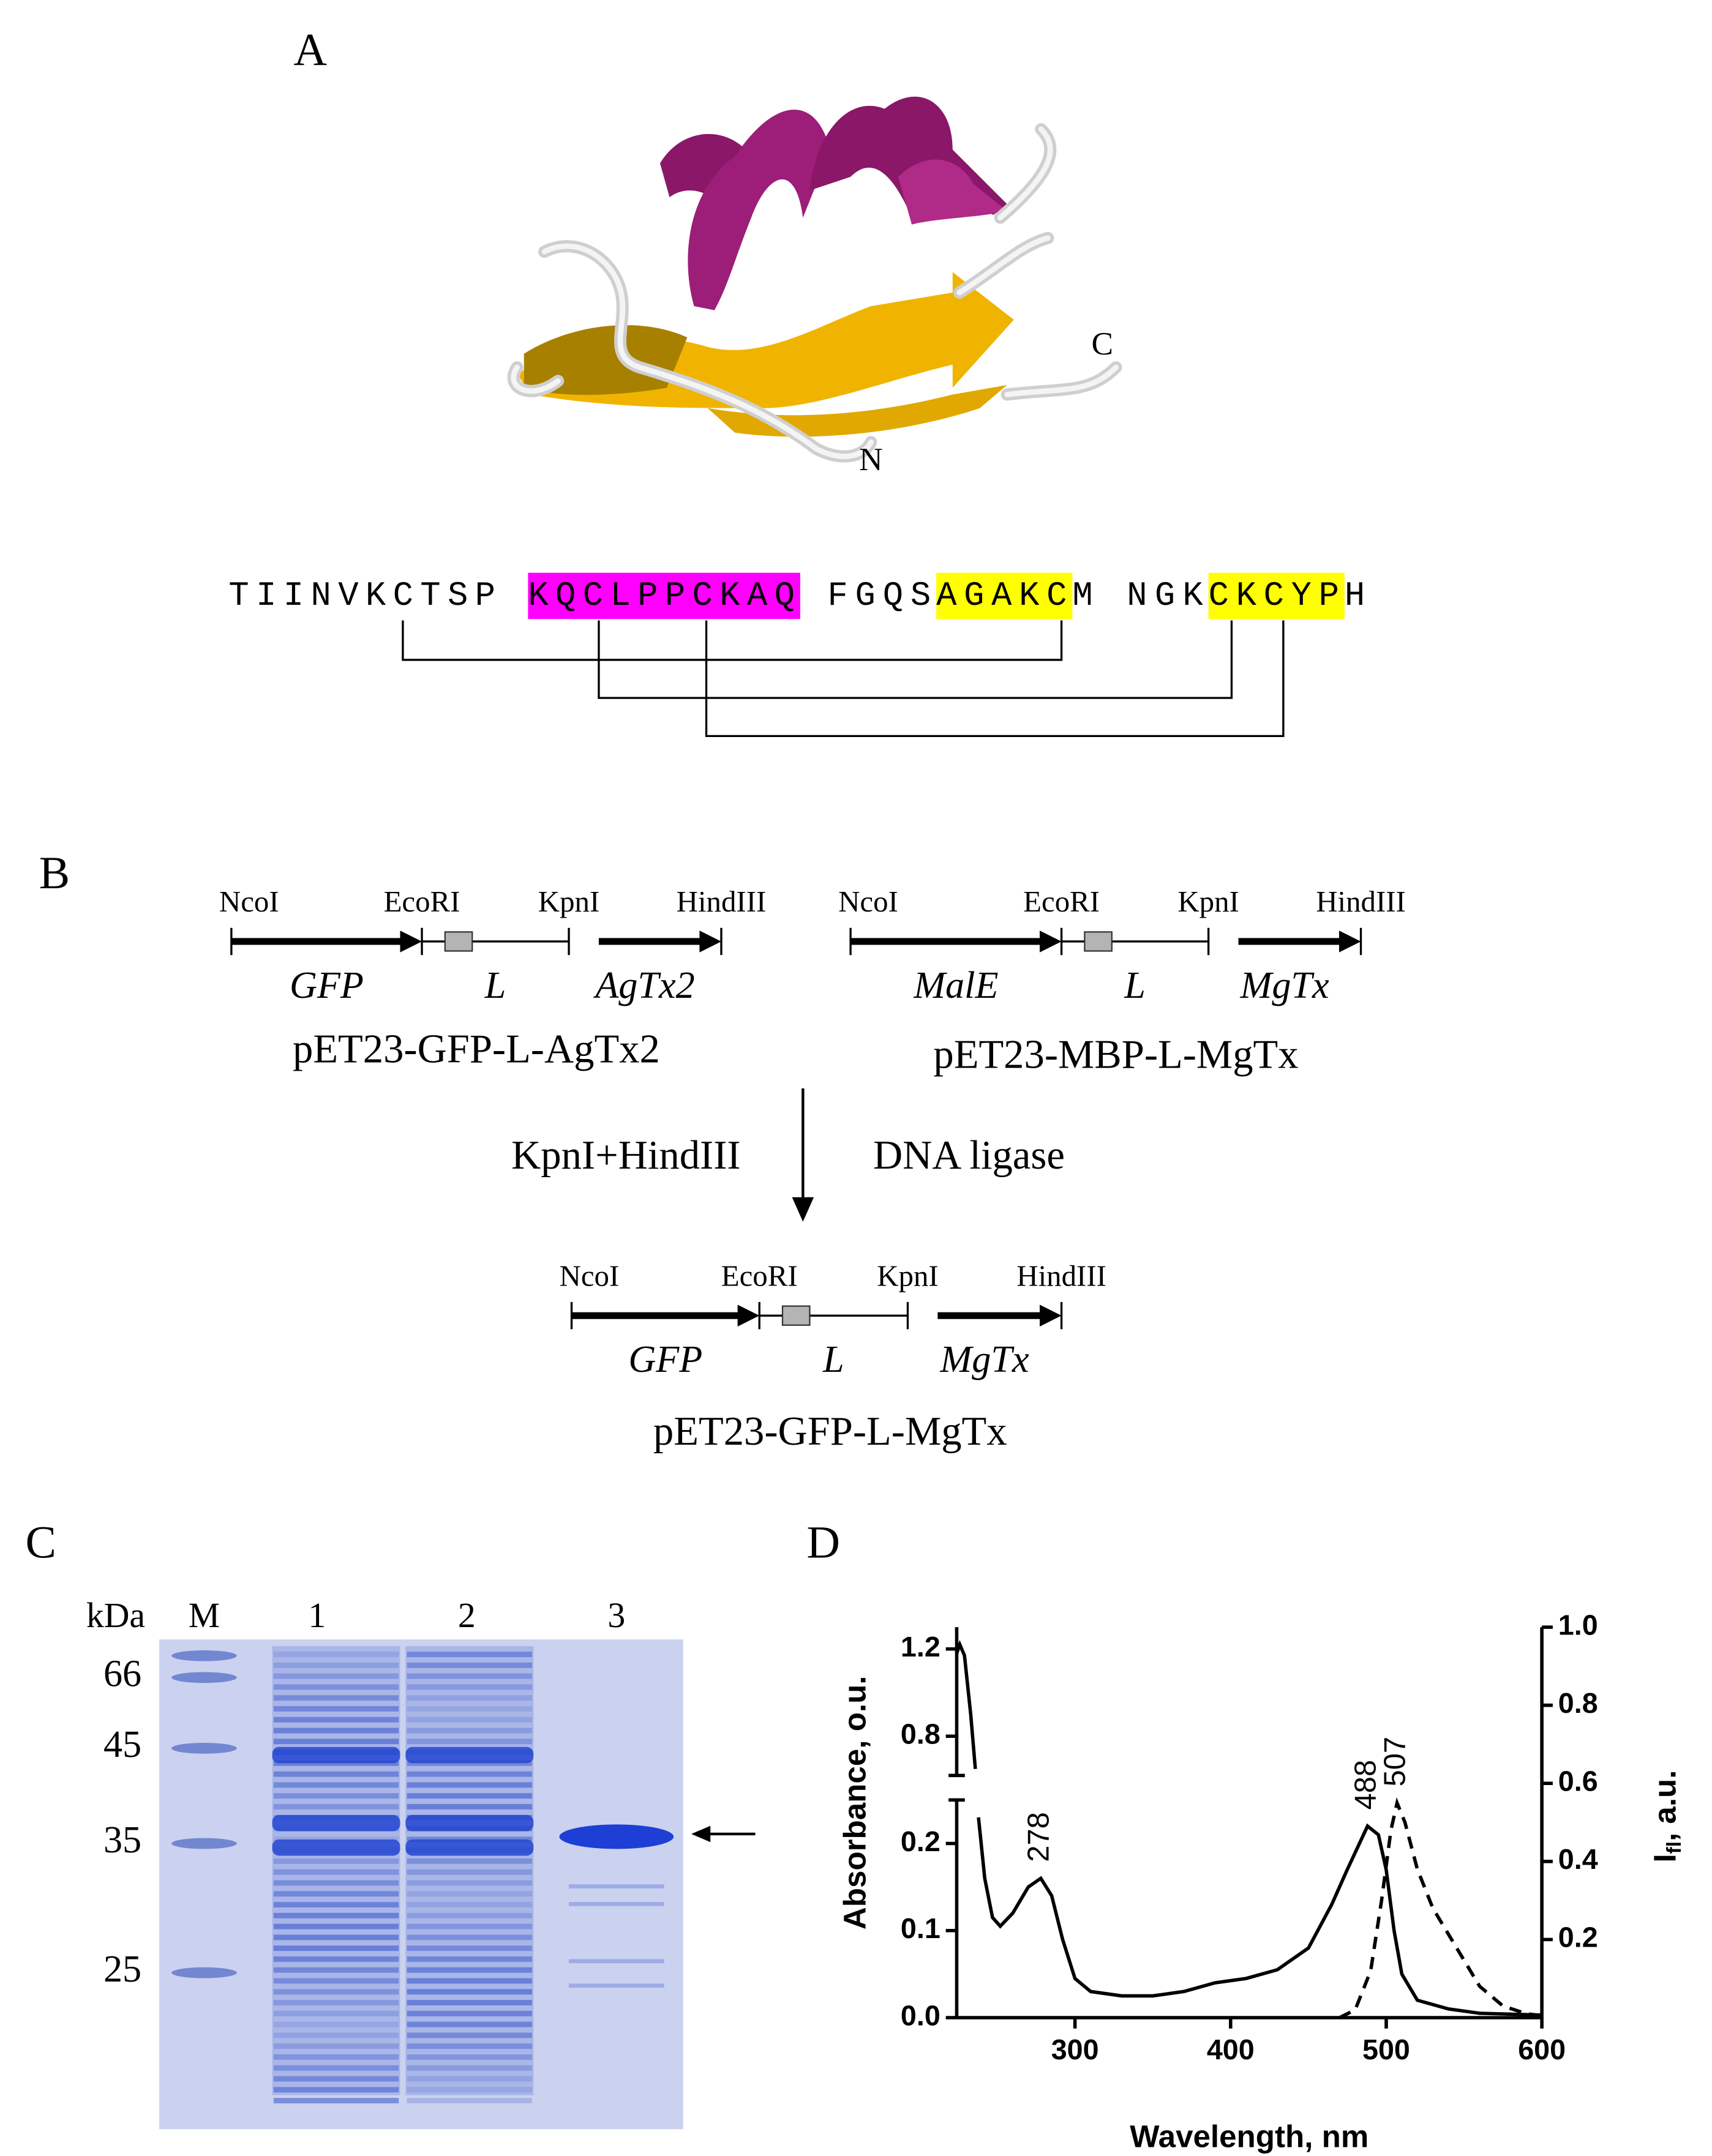  Describe the element at coordinates (855, 1803) in the screenshot. I see `y-axis-title: Absorbance, o.u.` at that location.